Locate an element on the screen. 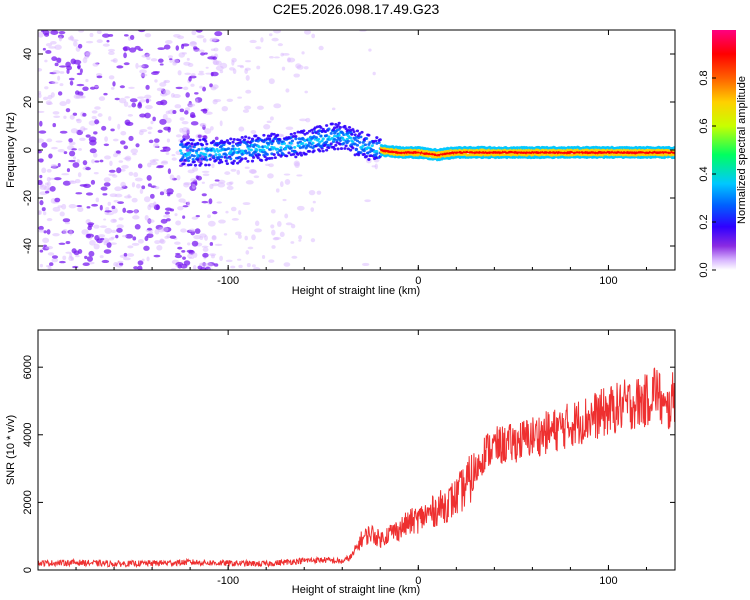 The height and width of the screenshot is (600, 750). figure-title: C2E5.2026.098.17.49.G23 is located at coordinates (356, 9).